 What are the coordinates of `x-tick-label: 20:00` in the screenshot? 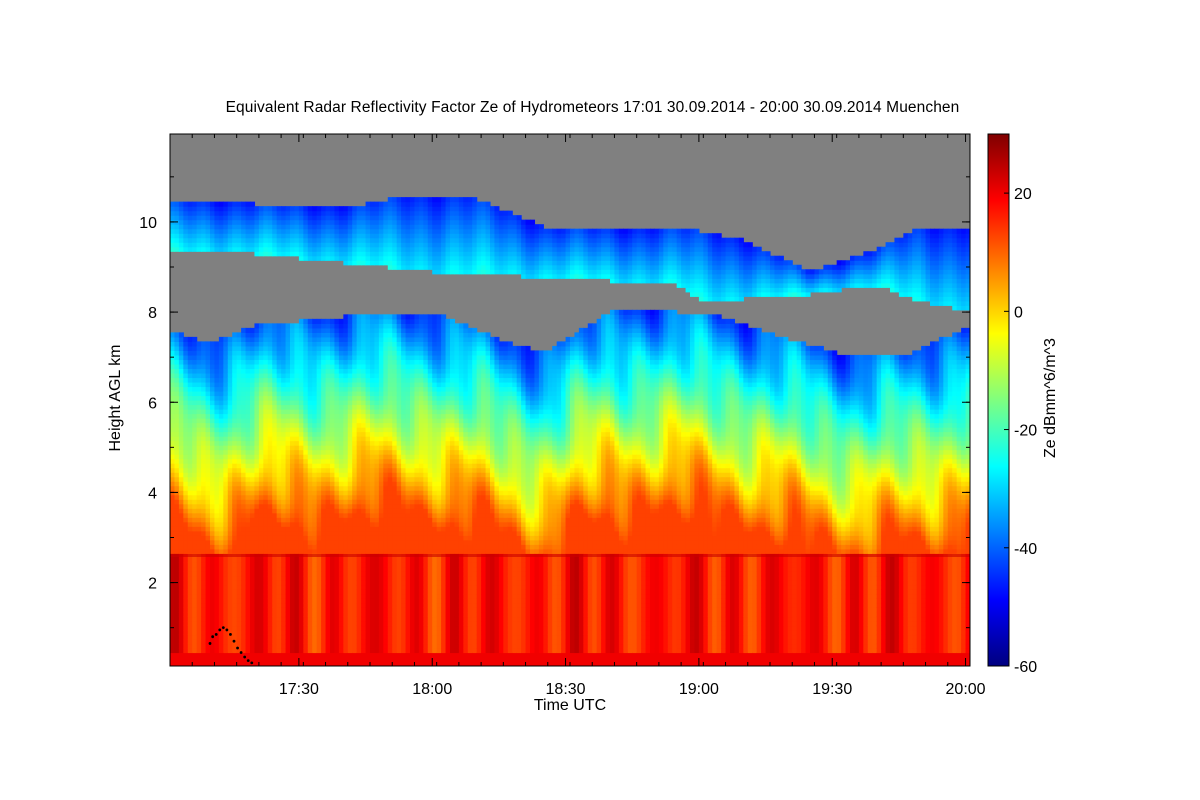 It's located at (966, 689).